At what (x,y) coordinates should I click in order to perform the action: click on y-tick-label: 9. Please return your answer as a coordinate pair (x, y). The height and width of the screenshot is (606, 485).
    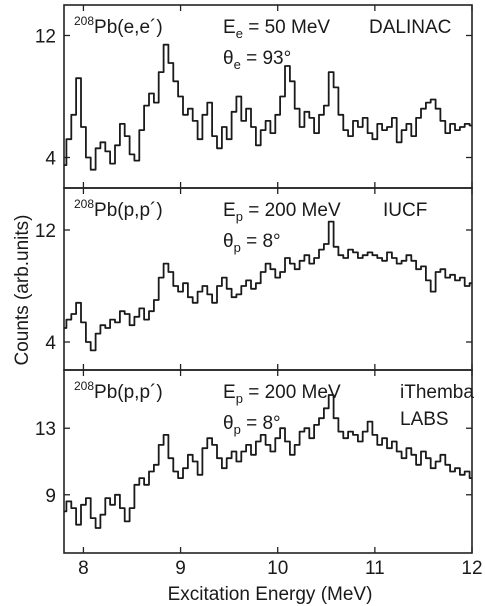
    Looking at the image, I should click on (50, 496).